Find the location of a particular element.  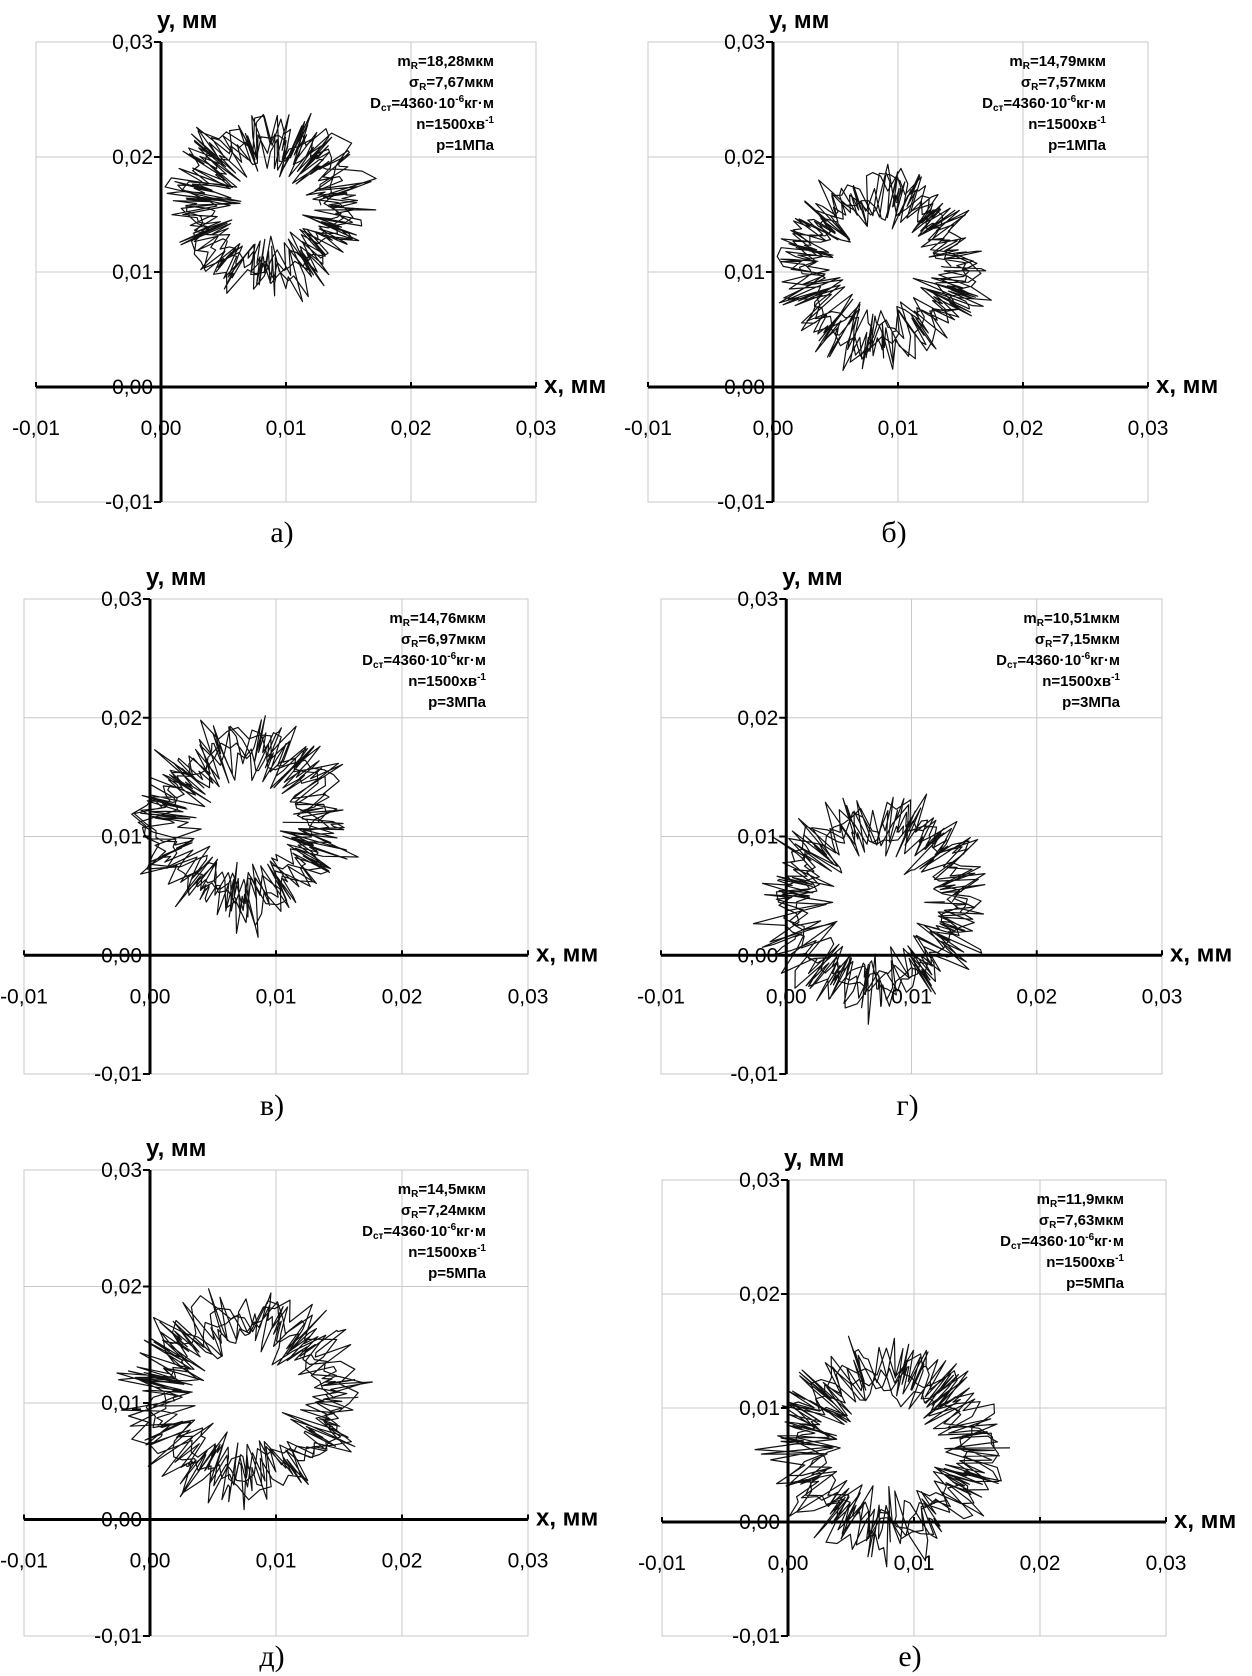

panel-caption: в) is located at coordinates (272, 1105).